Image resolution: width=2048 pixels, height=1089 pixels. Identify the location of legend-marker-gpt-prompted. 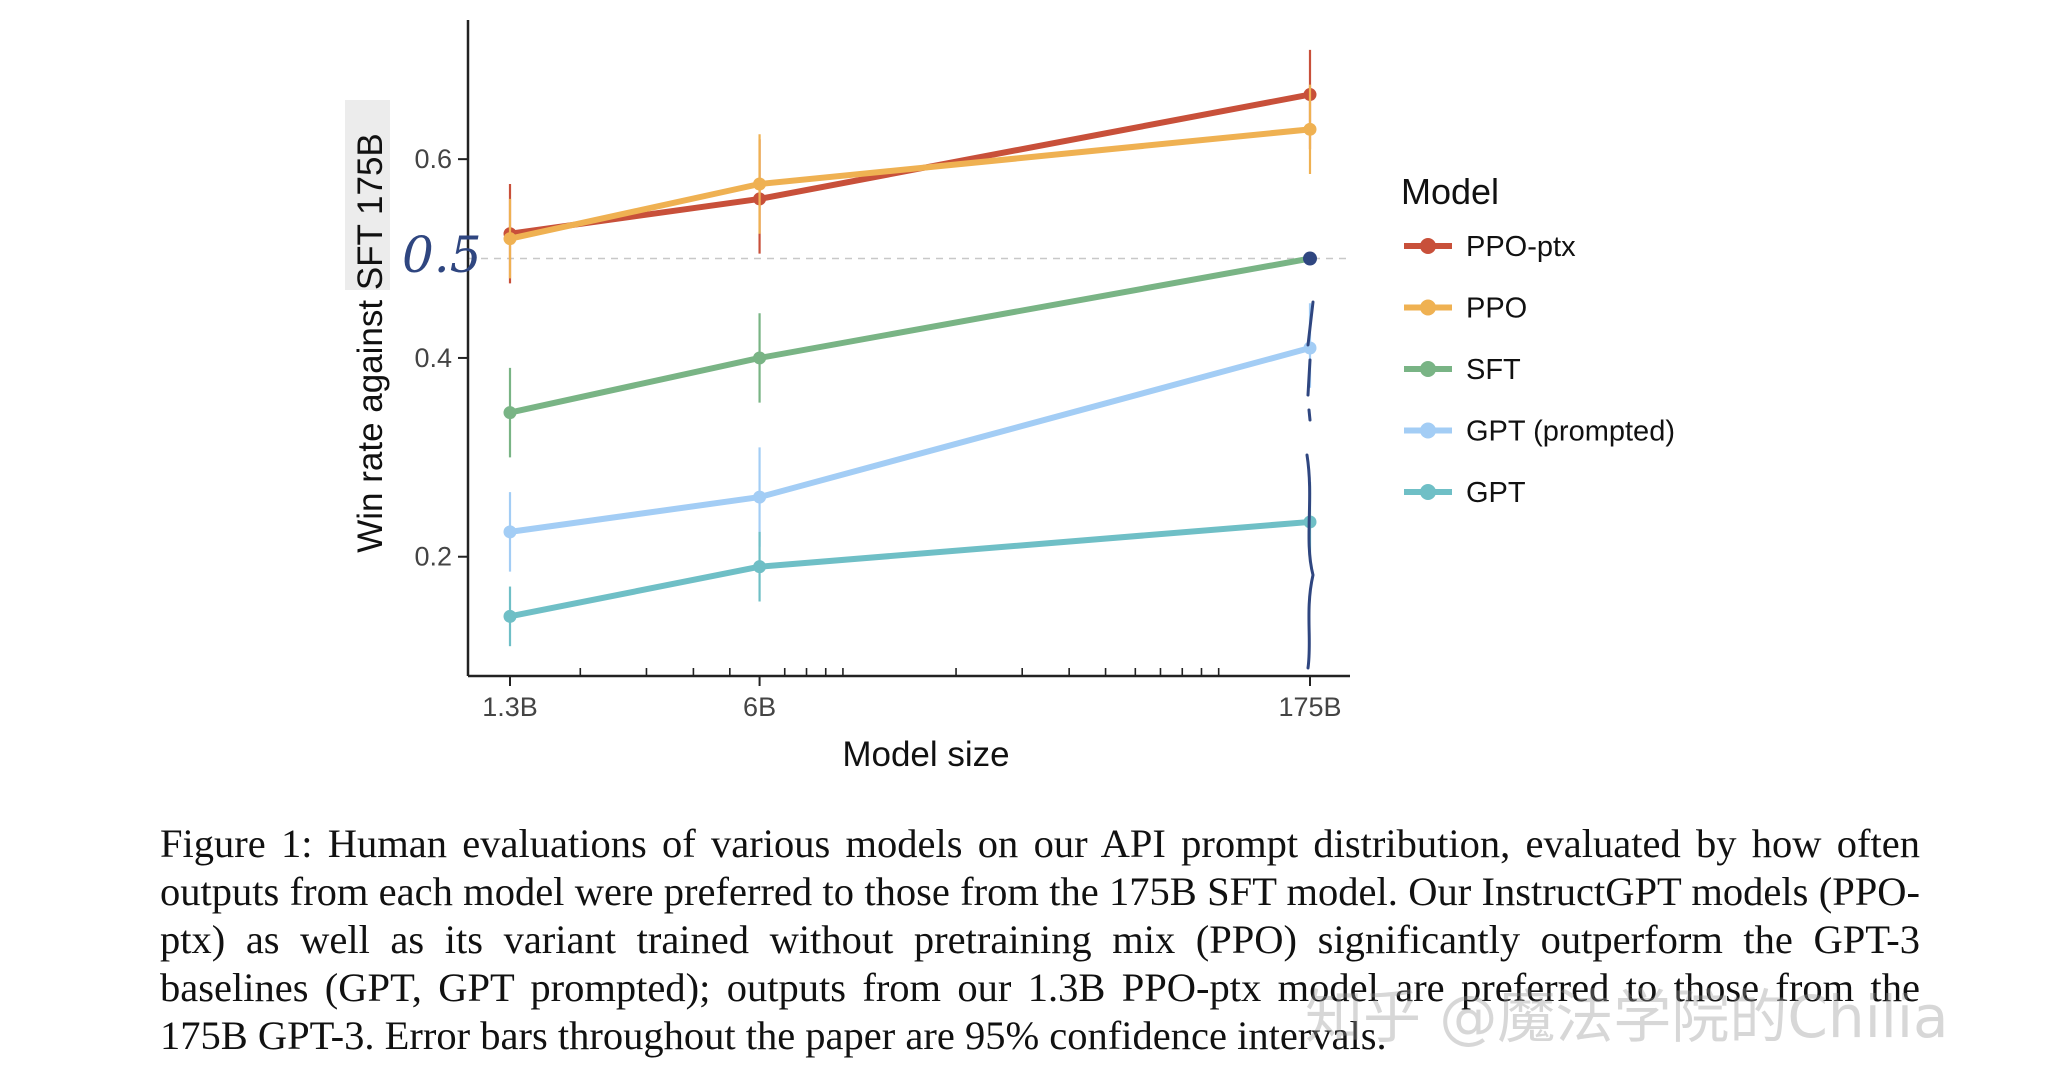
(1428, 430).